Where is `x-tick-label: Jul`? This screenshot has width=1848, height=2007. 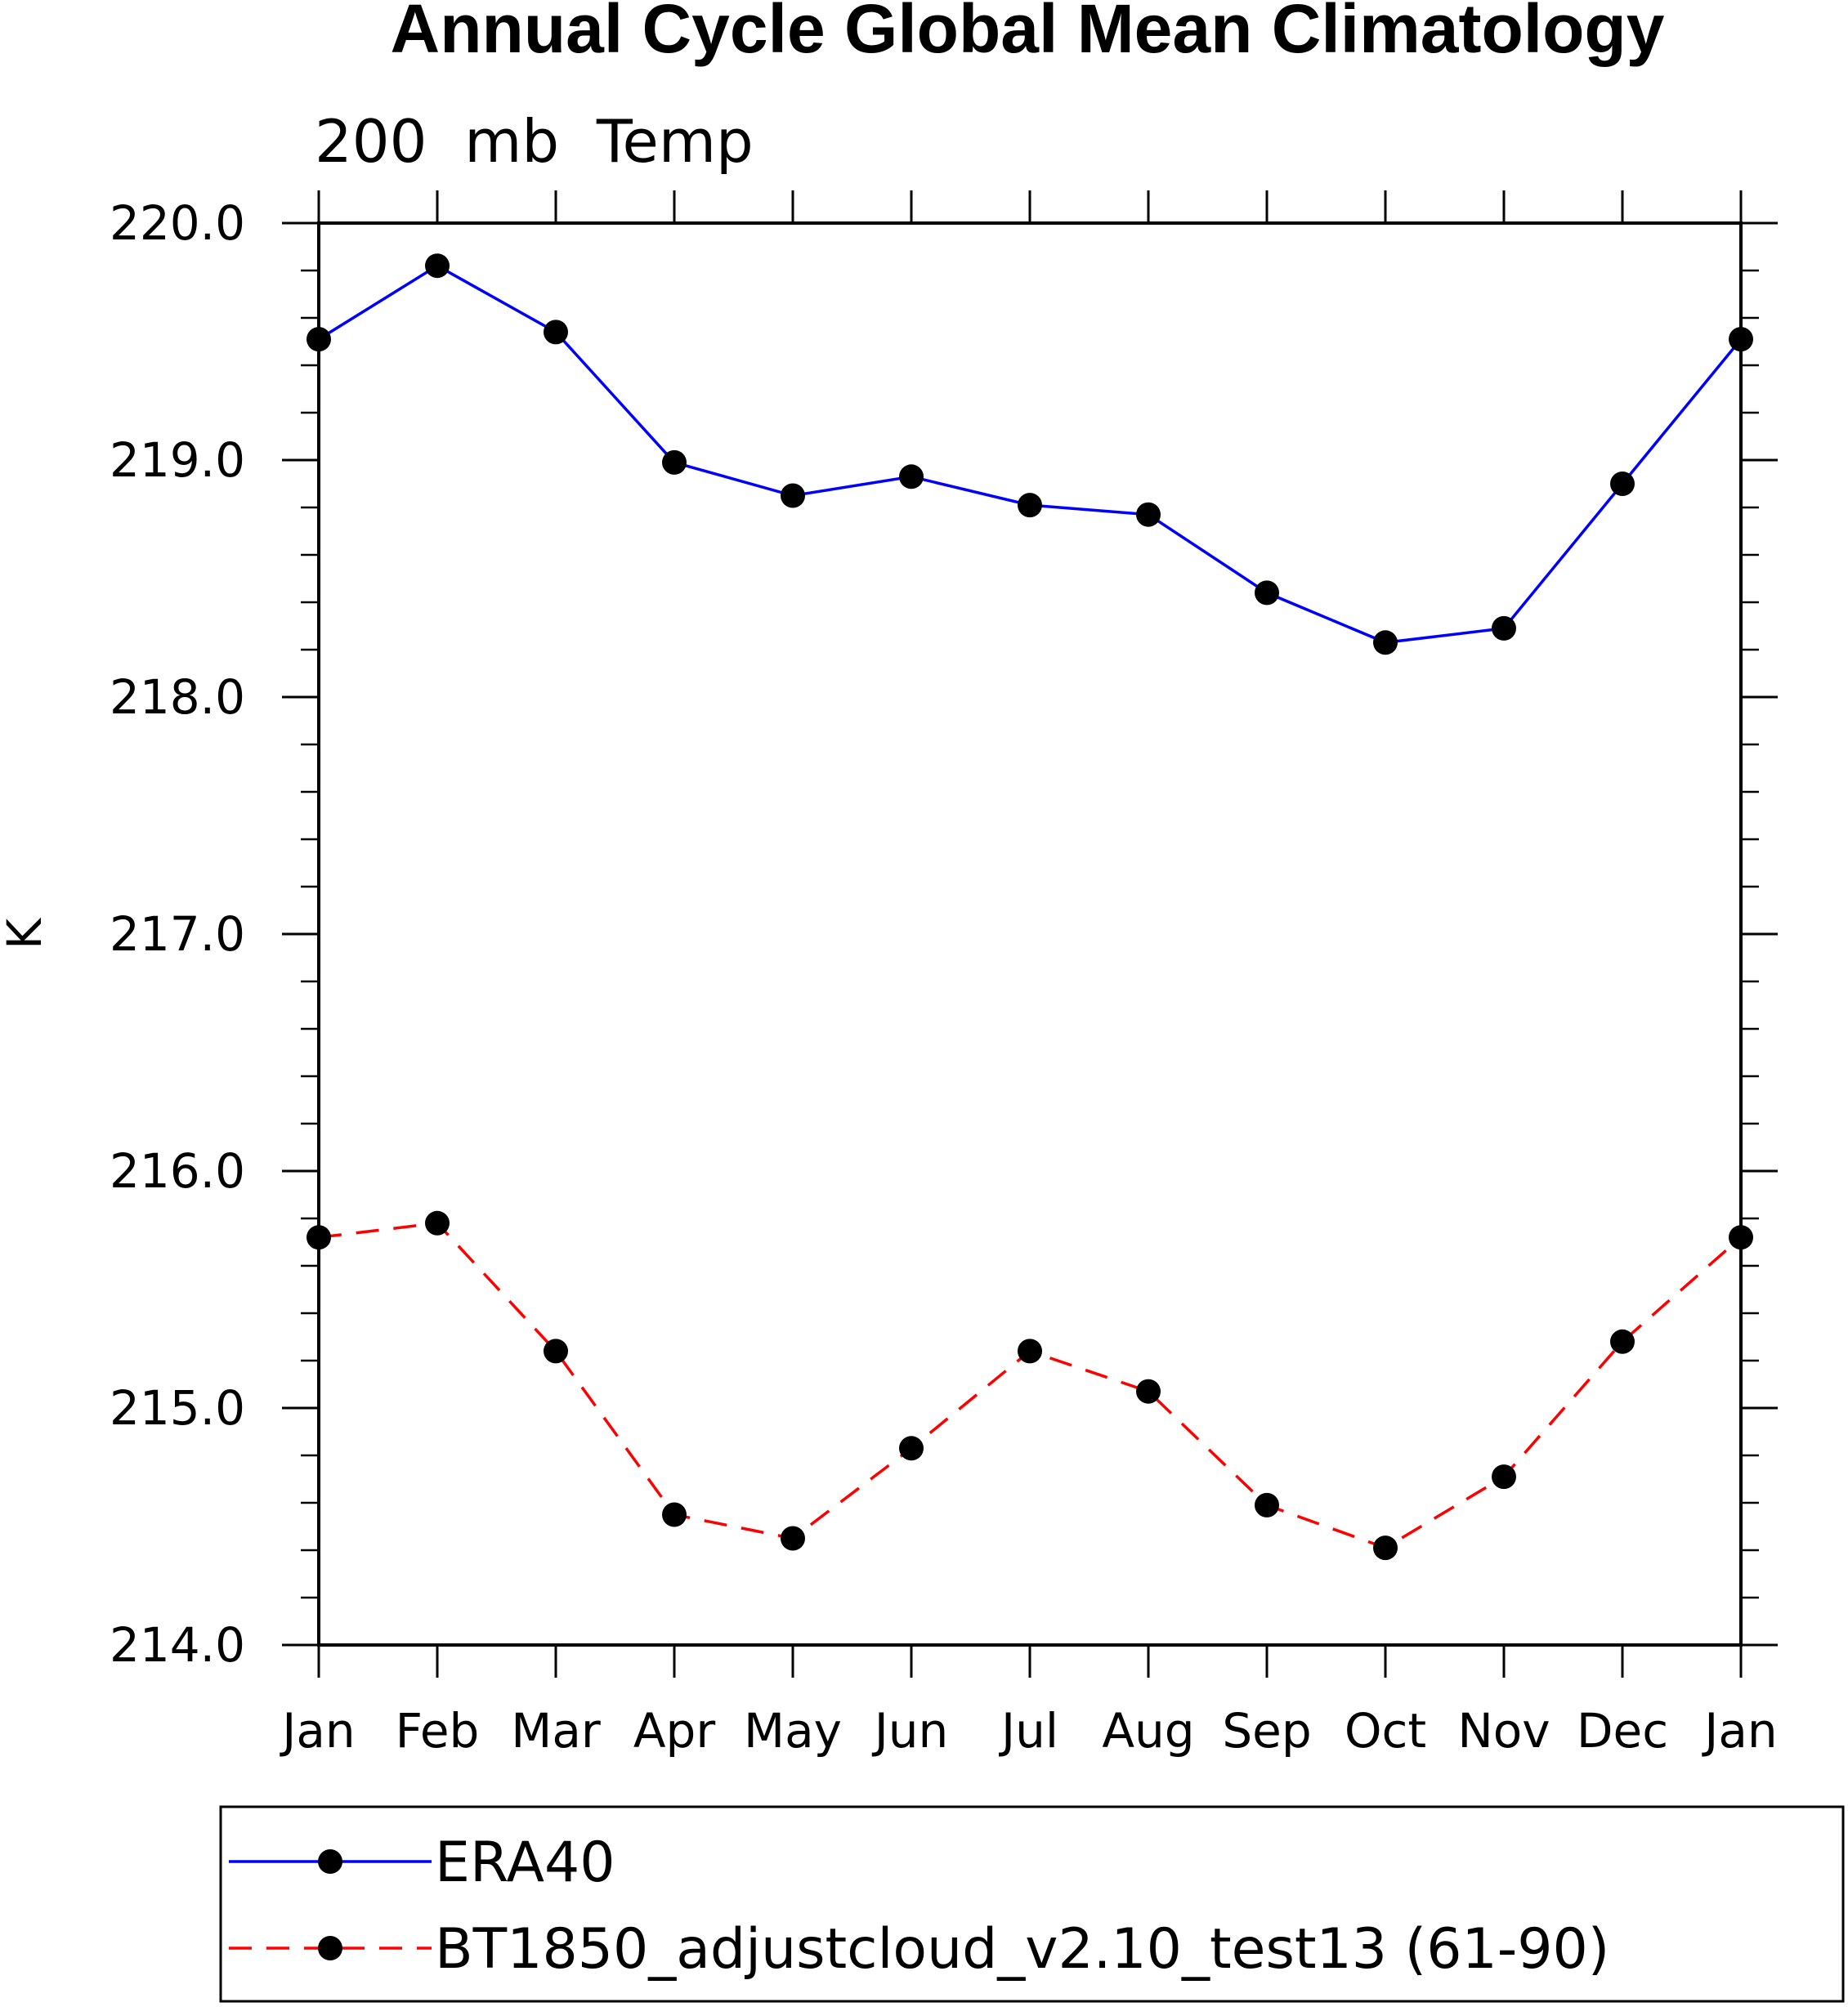
x-tick-label: Jul is located at coordinates (1028, 1731).